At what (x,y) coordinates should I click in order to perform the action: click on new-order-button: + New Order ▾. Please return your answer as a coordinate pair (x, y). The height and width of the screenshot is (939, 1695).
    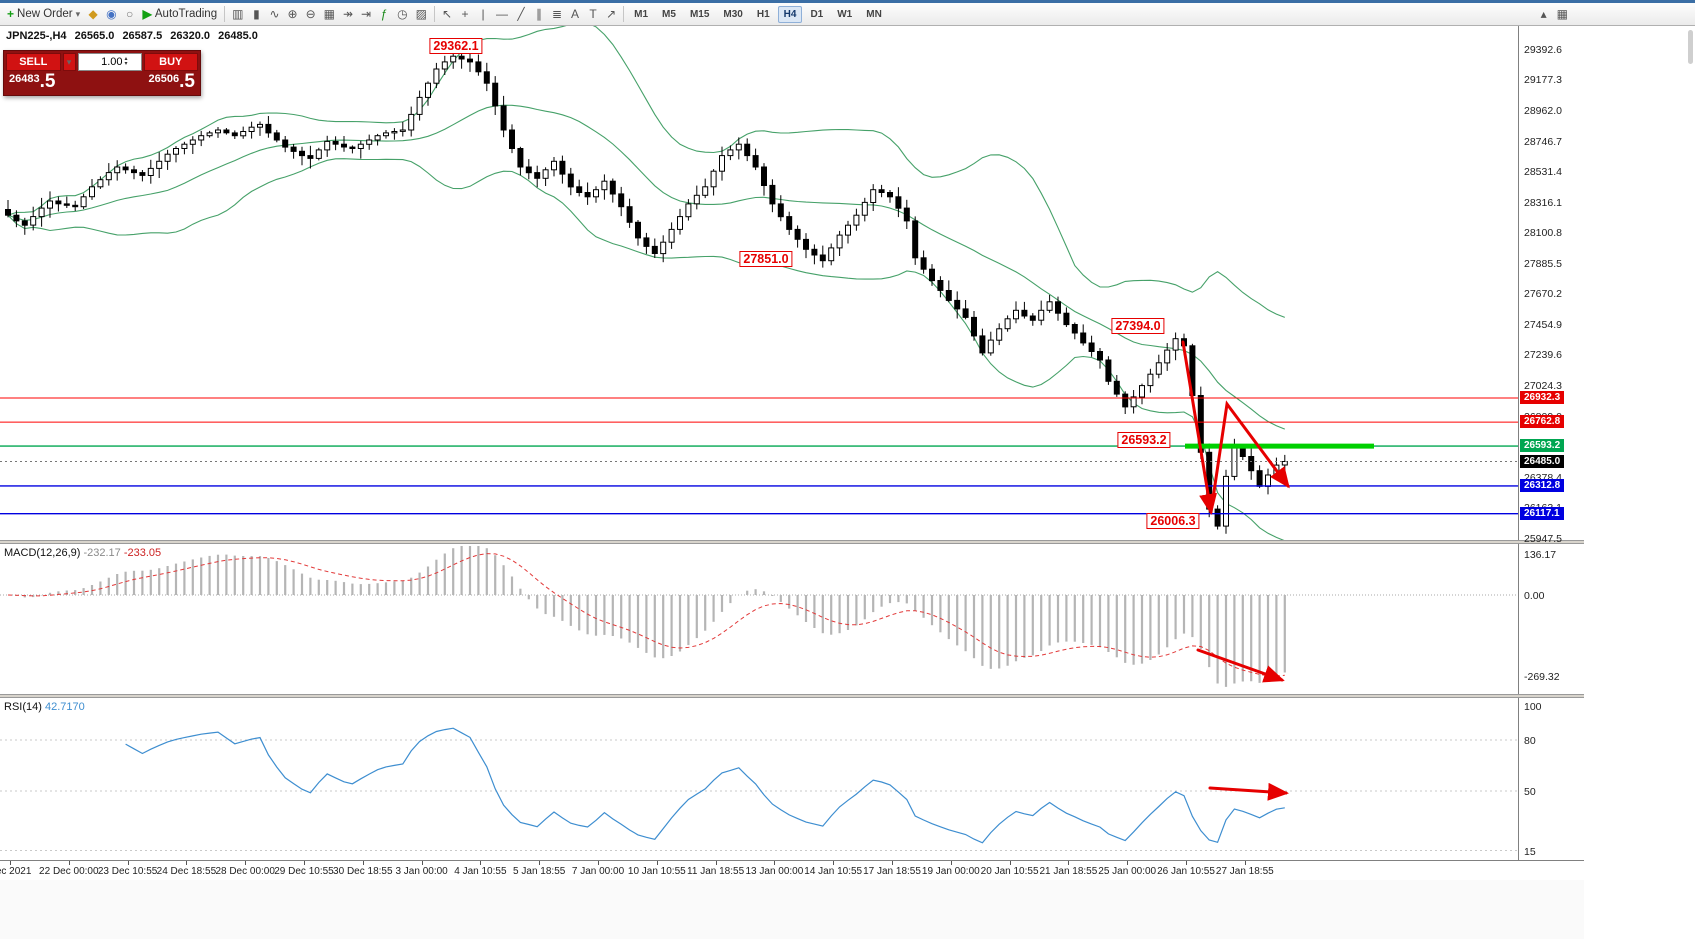
    Looking at the image, I should click on (43, 14).